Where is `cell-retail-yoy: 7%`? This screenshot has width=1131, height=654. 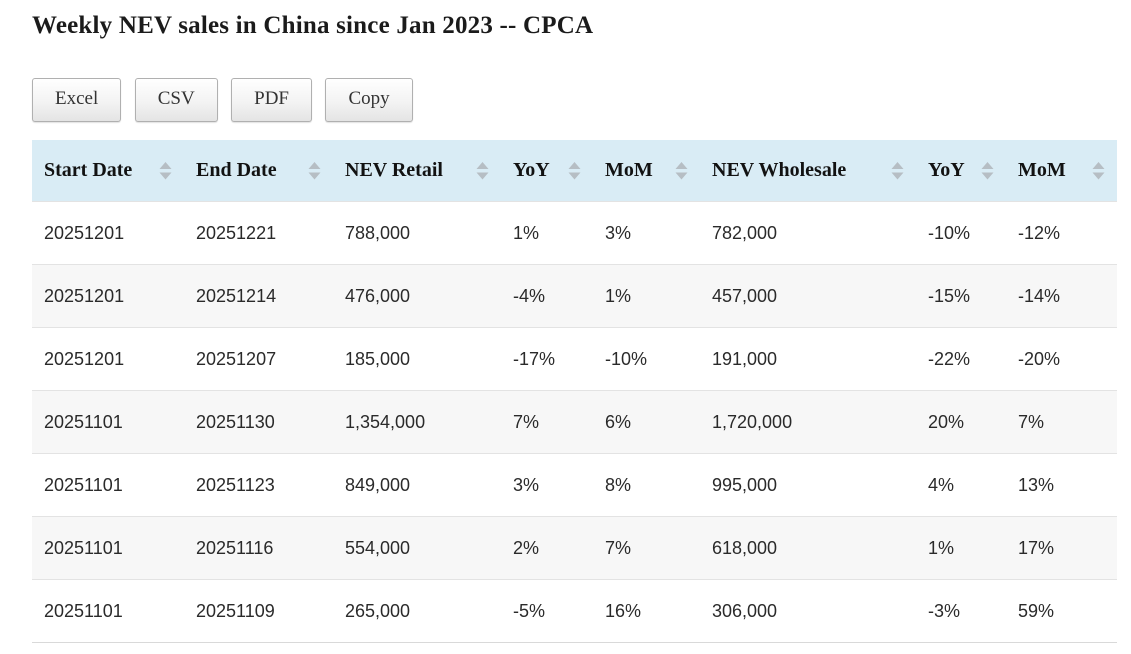 cell-retail-yoy: 7% is located at coordinates (547, 422).